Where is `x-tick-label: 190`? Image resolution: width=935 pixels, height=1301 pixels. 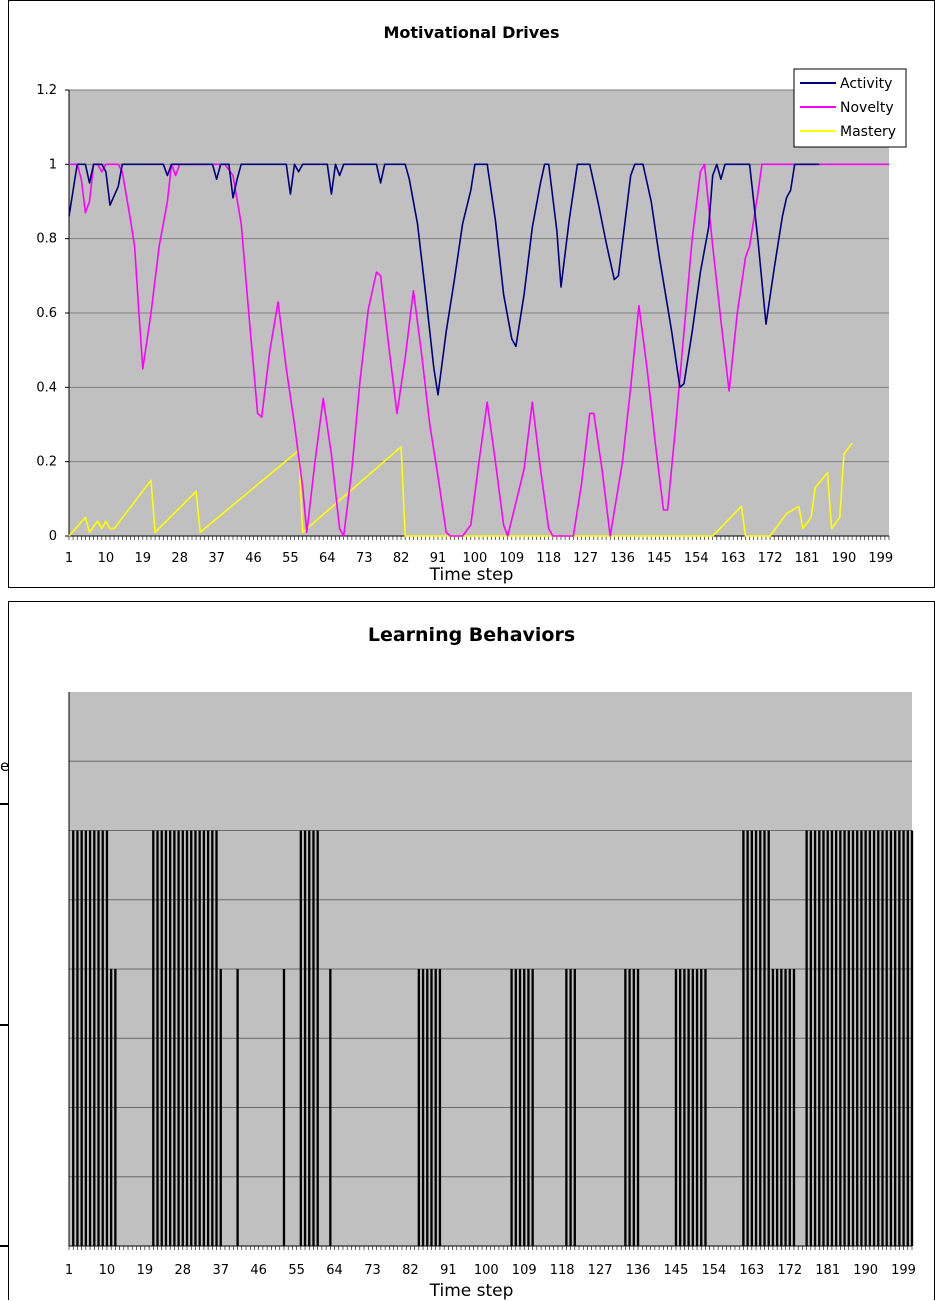
x-tick-label: 190 is located at coordinates (865, 1270).